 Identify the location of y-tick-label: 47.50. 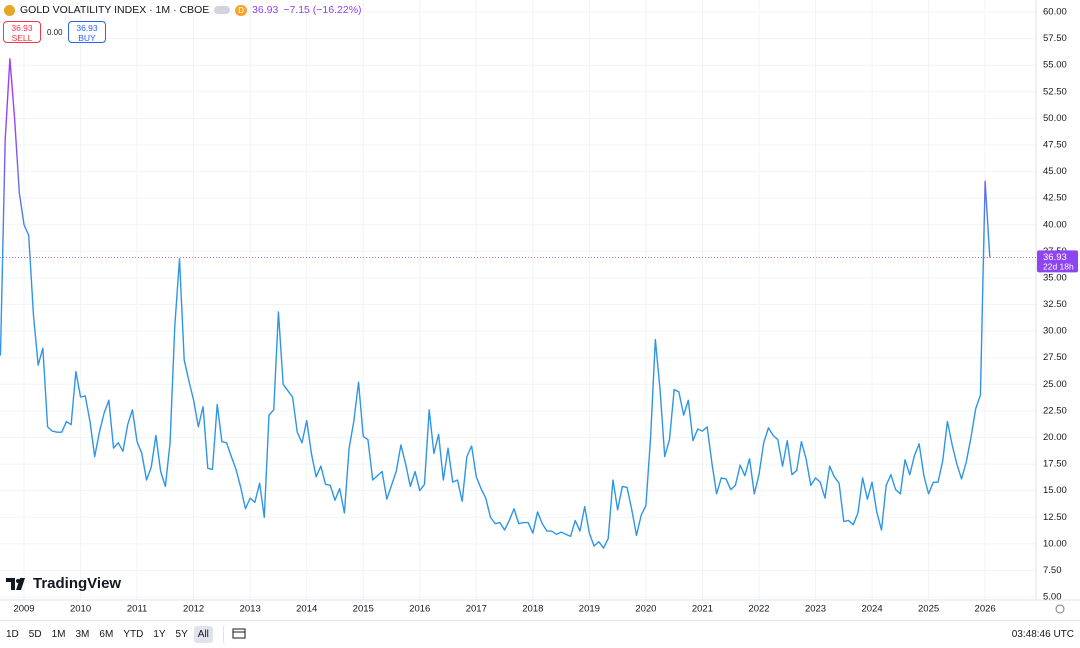
(1055, 144).